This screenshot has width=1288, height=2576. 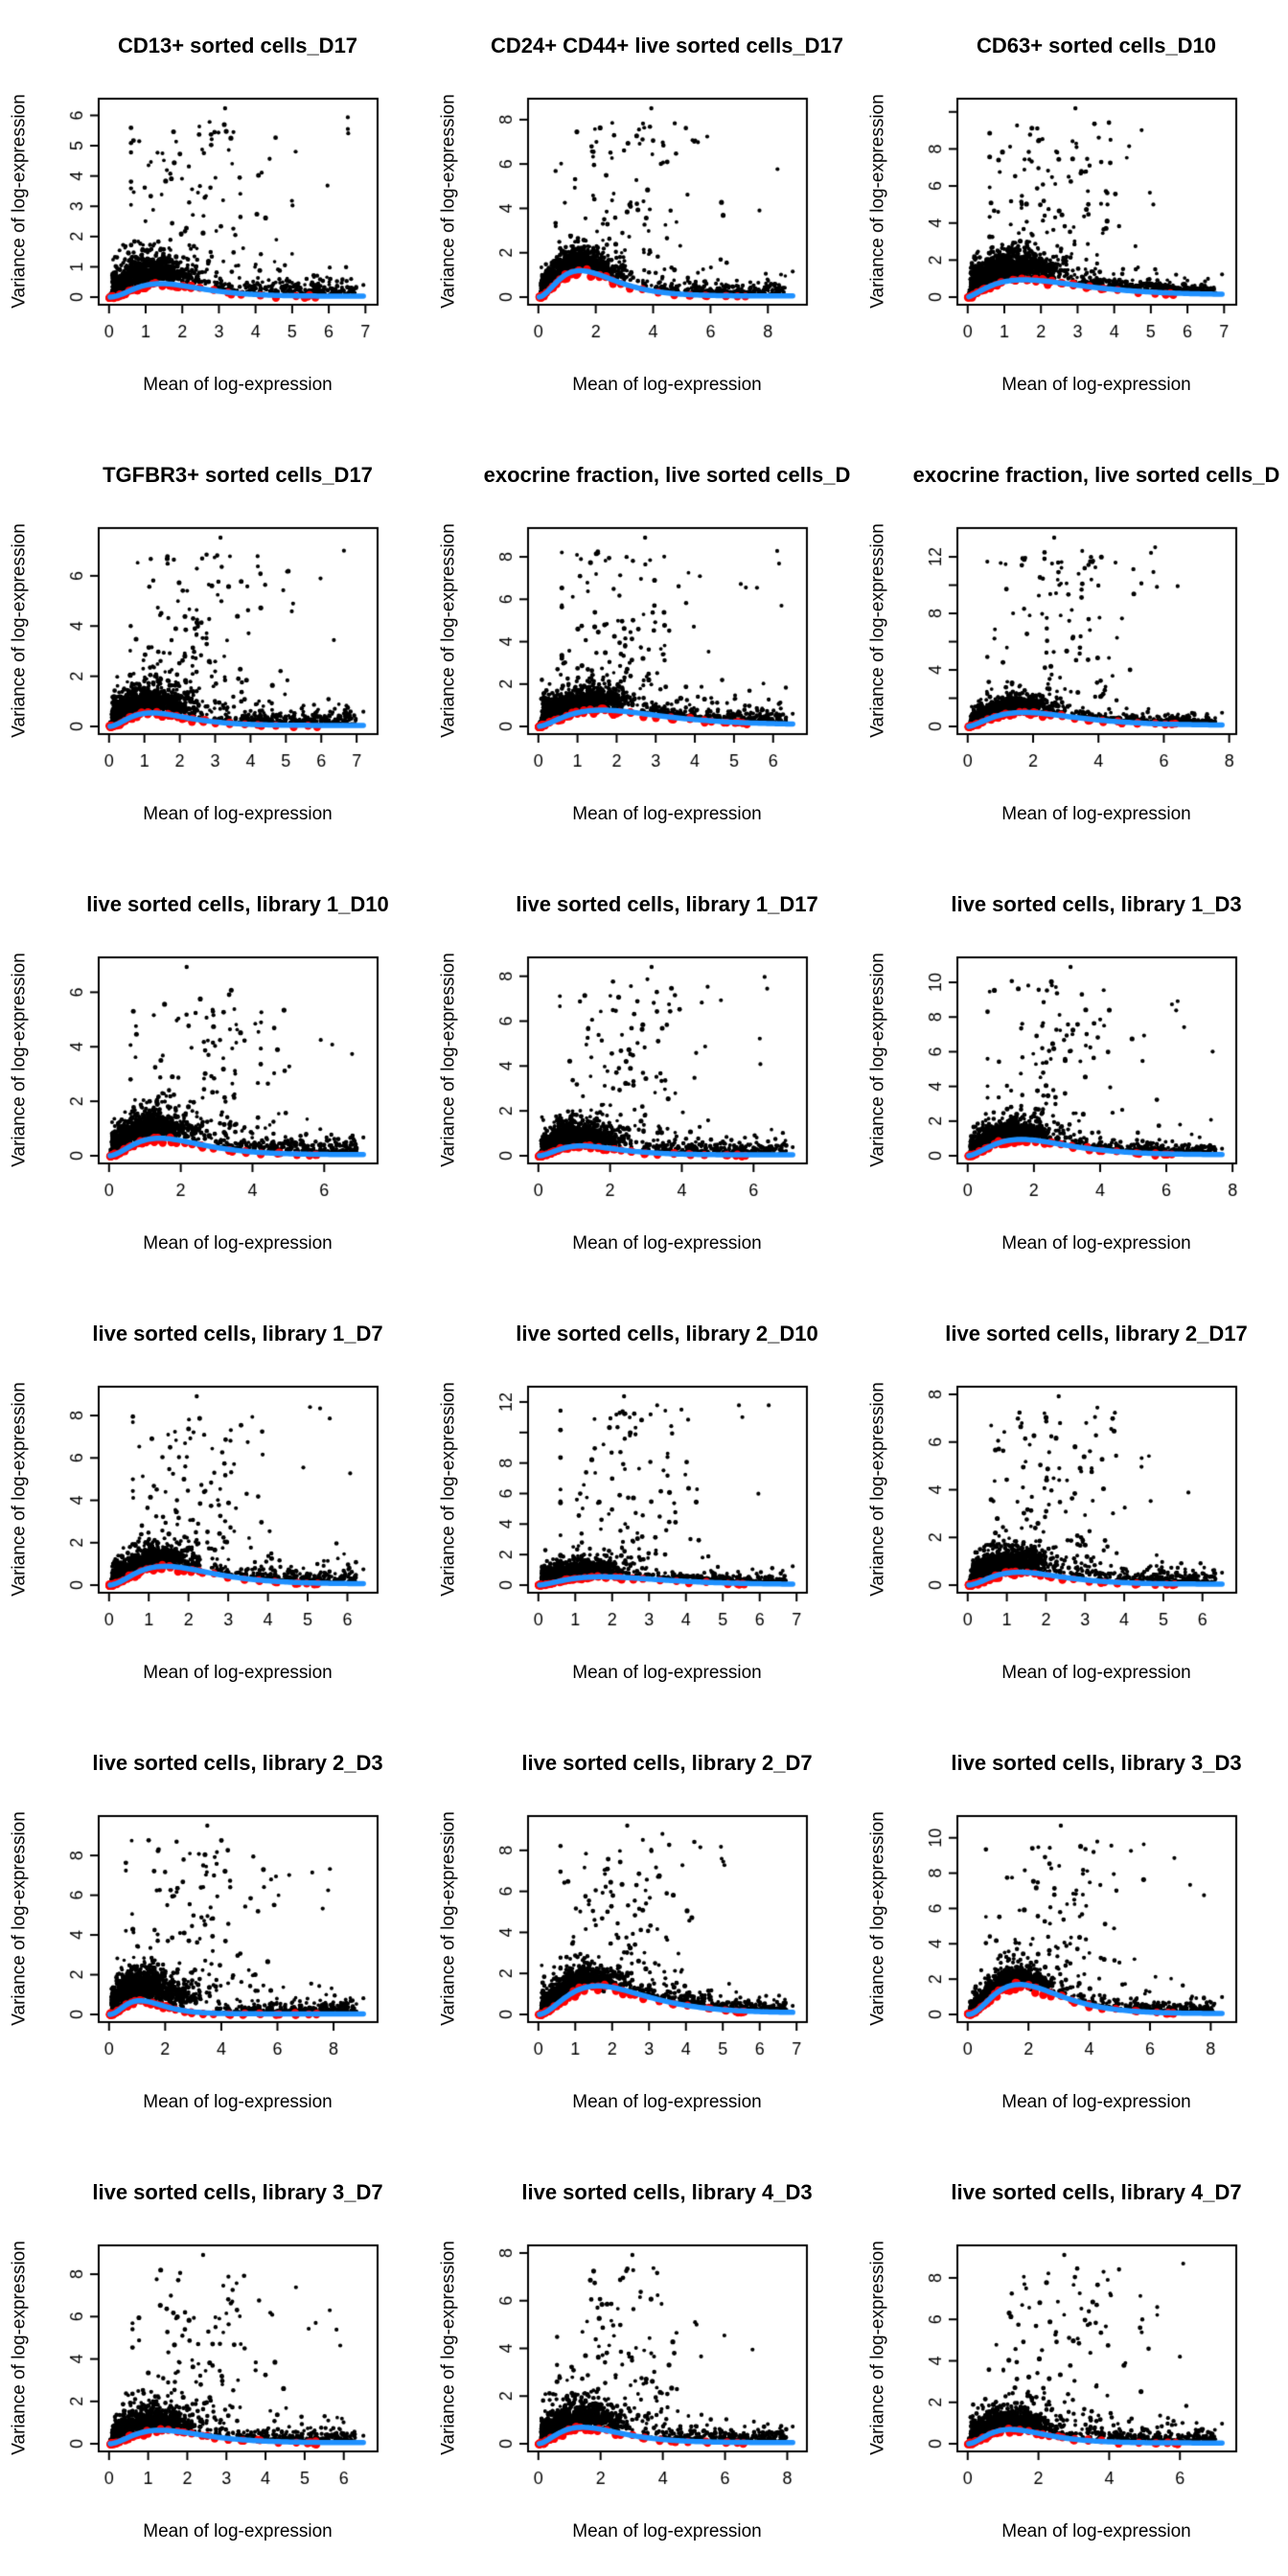 What do you see at coordinates (667, 904) in the screenshot?
I see `panel-title: live sorted cells, library 1_D17` at bounding box center [667, 904].